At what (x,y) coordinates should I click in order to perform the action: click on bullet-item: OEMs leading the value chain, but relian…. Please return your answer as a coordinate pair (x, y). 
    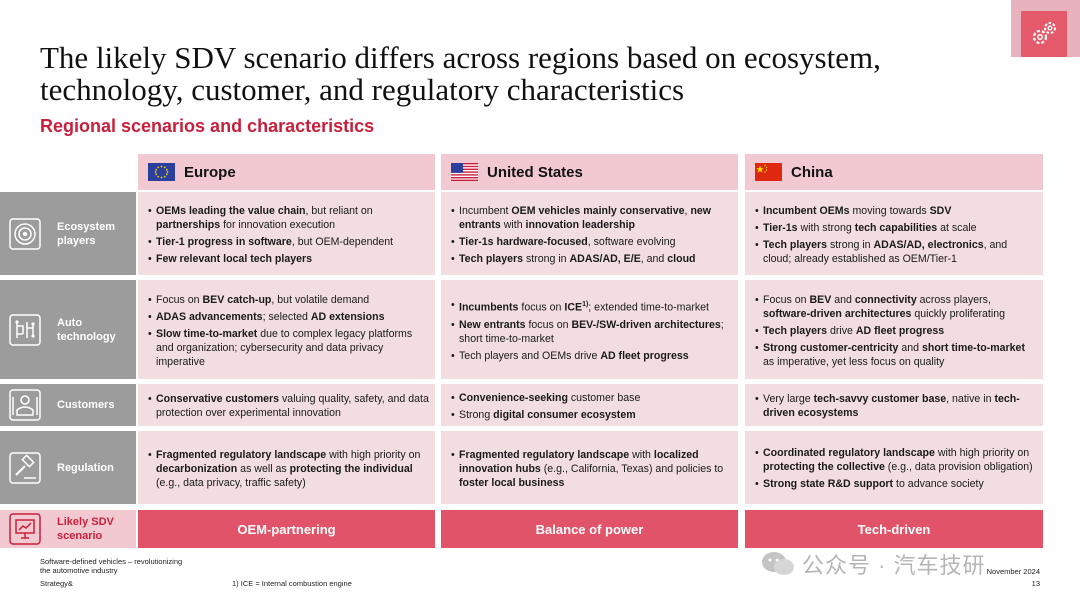
    Looking at the image, I should click on (288, 218).